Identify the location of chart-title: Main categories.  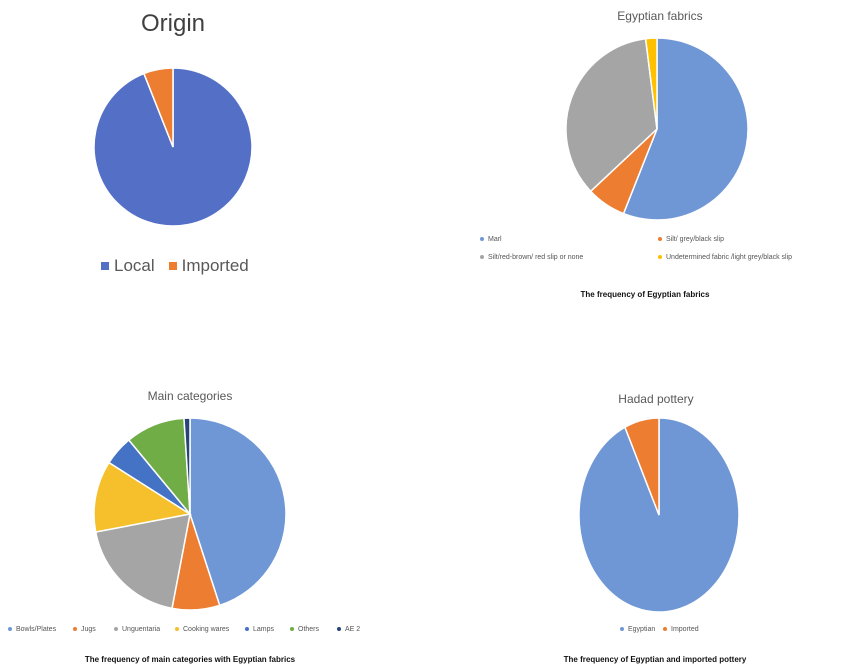
(190, 396).